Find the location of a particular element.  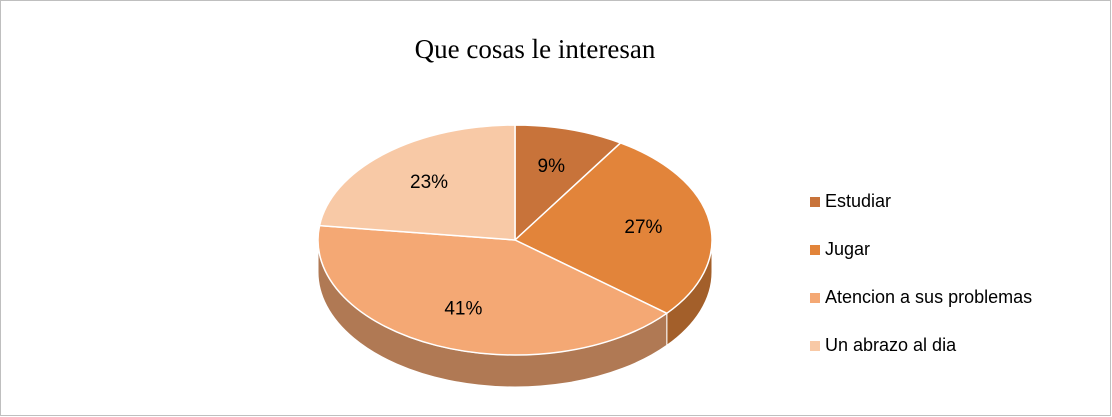

data-label: 41% is located at coordinates (463, 309).